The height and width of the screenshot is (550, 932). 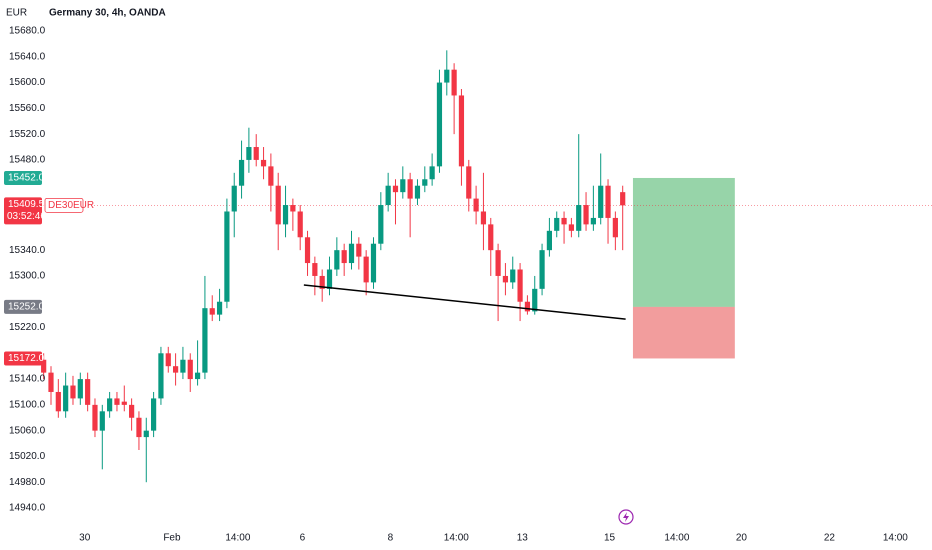 I want to click on y-tick-label: 15060.0, so click(x=27, y=430).